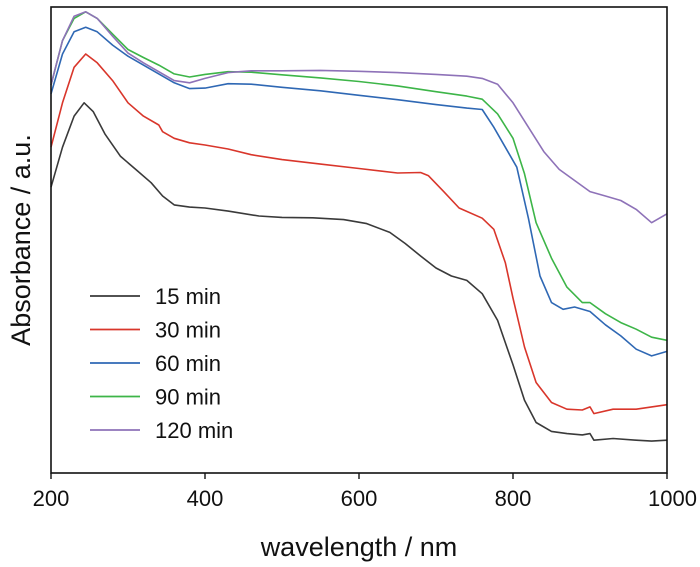 The height and width of the screenshot is (567, 700). Describe the element at coordinates (51, 498) in the screenshot. I see `x-tick-label-0: 200` at that location.